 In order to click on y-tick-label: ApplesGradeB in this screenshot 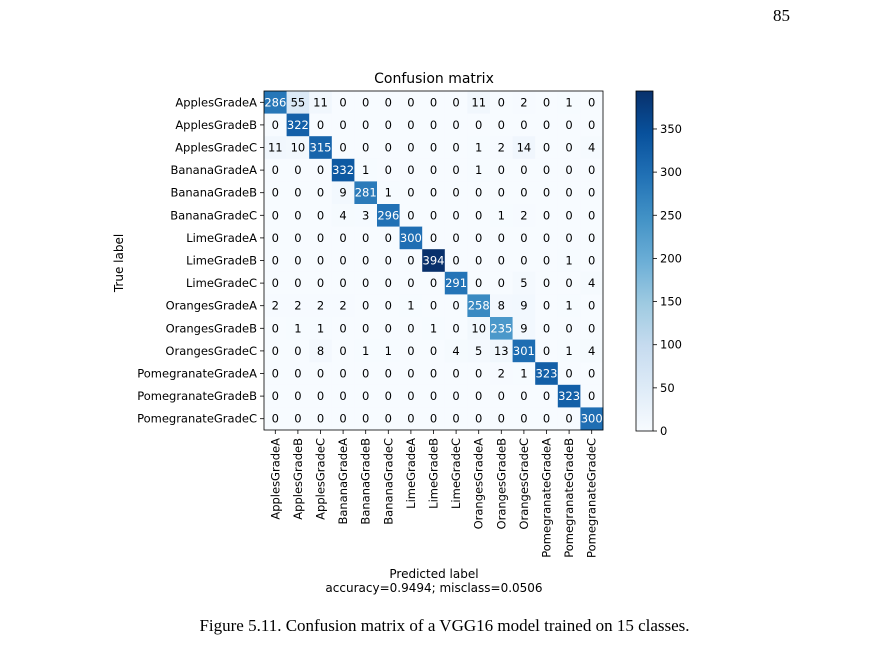, I will do `click(216, 125)`.